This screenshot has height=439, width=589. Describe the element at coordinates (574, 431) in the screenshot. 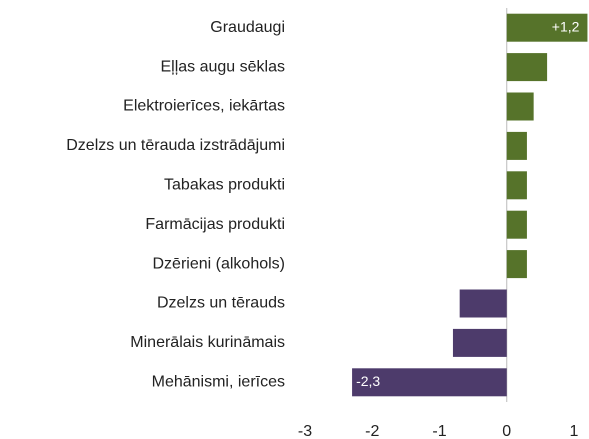

I see `x-tick-label: 1` at that location.